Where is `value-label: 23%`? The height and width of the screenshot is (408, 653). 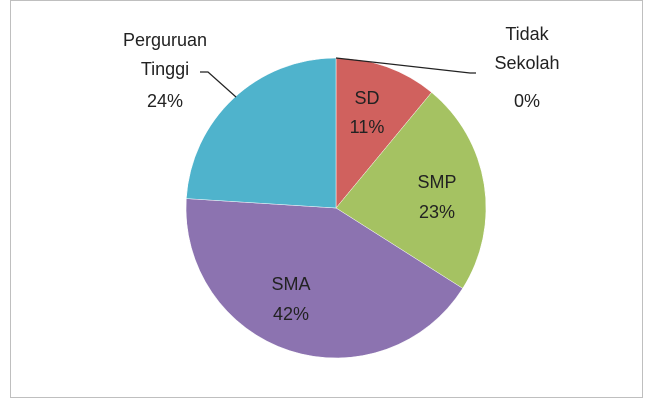
value-label: 23% is located at coordinates (437, 212).